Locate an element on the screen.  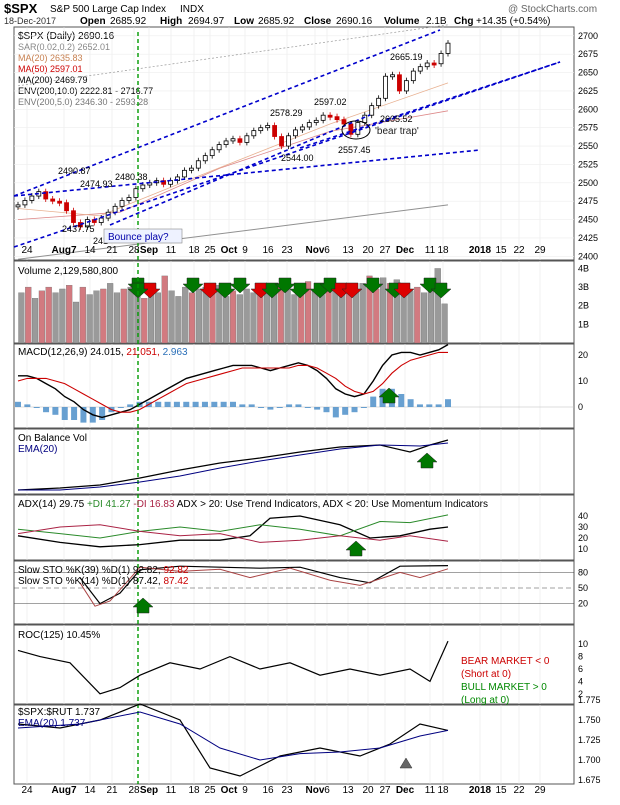
x-label-bottom: 25 is located at coordinates (210, 790).